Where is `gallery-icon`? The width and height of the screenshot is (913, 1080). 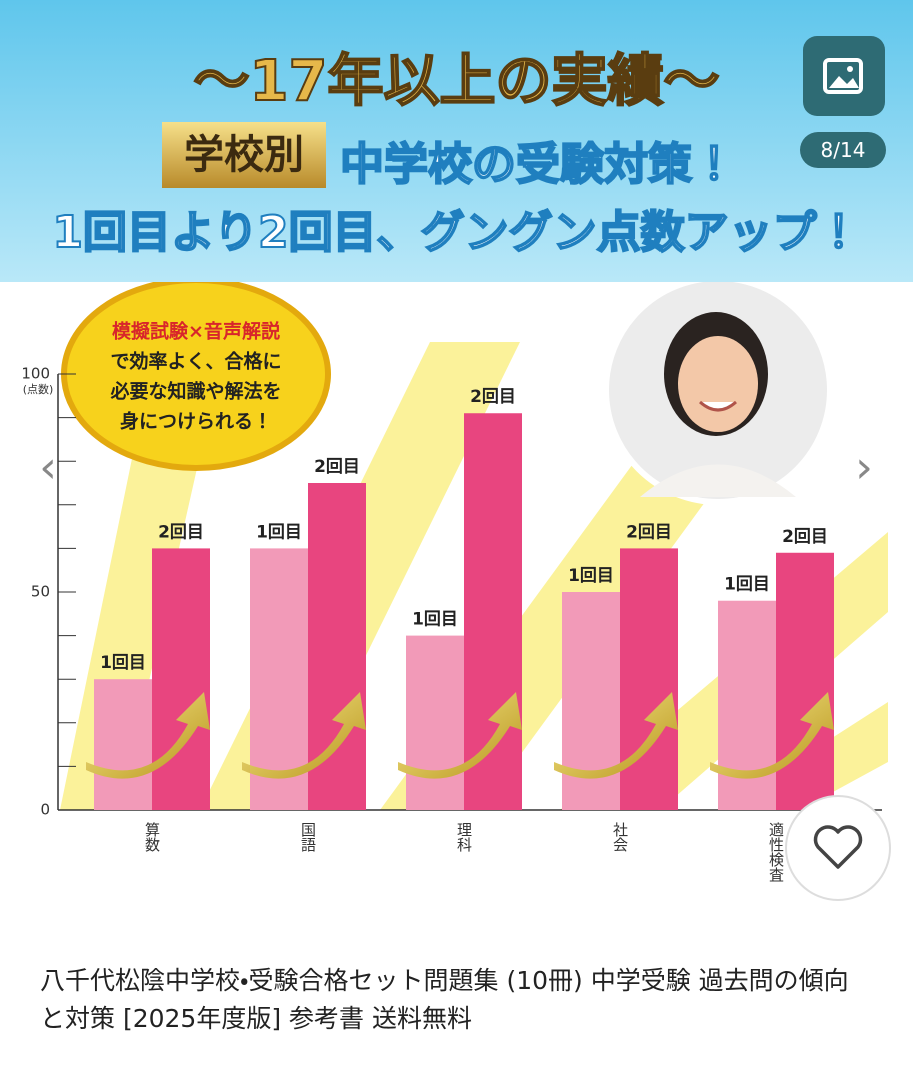 gallery-icon is located at coordinates (843, 76).